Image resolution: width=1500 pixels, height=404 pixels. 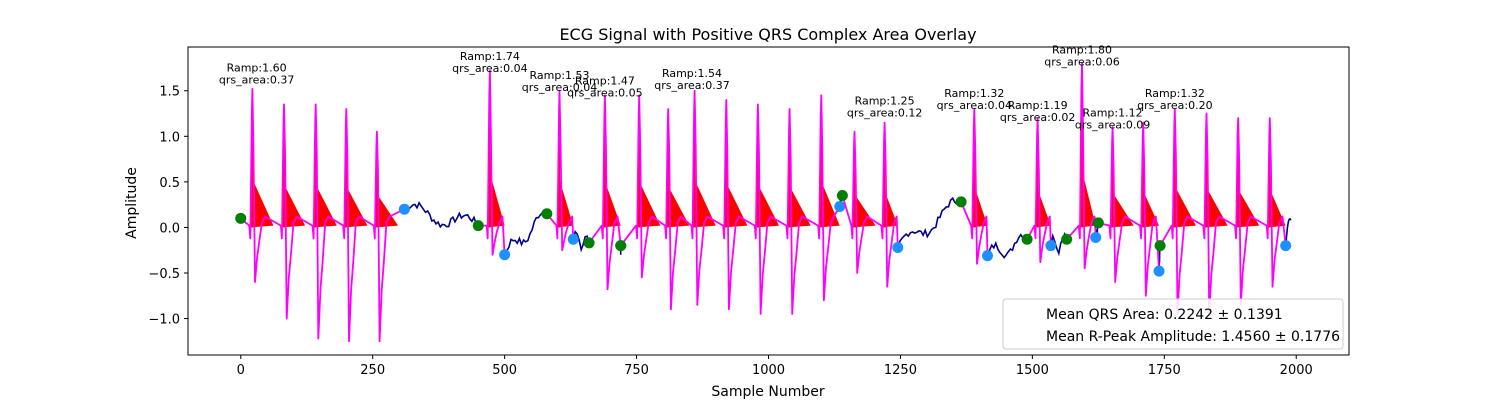 I want to click on peak-annotation-qrs-area: qrs_area:0.09, so click(x=1112, y=124).